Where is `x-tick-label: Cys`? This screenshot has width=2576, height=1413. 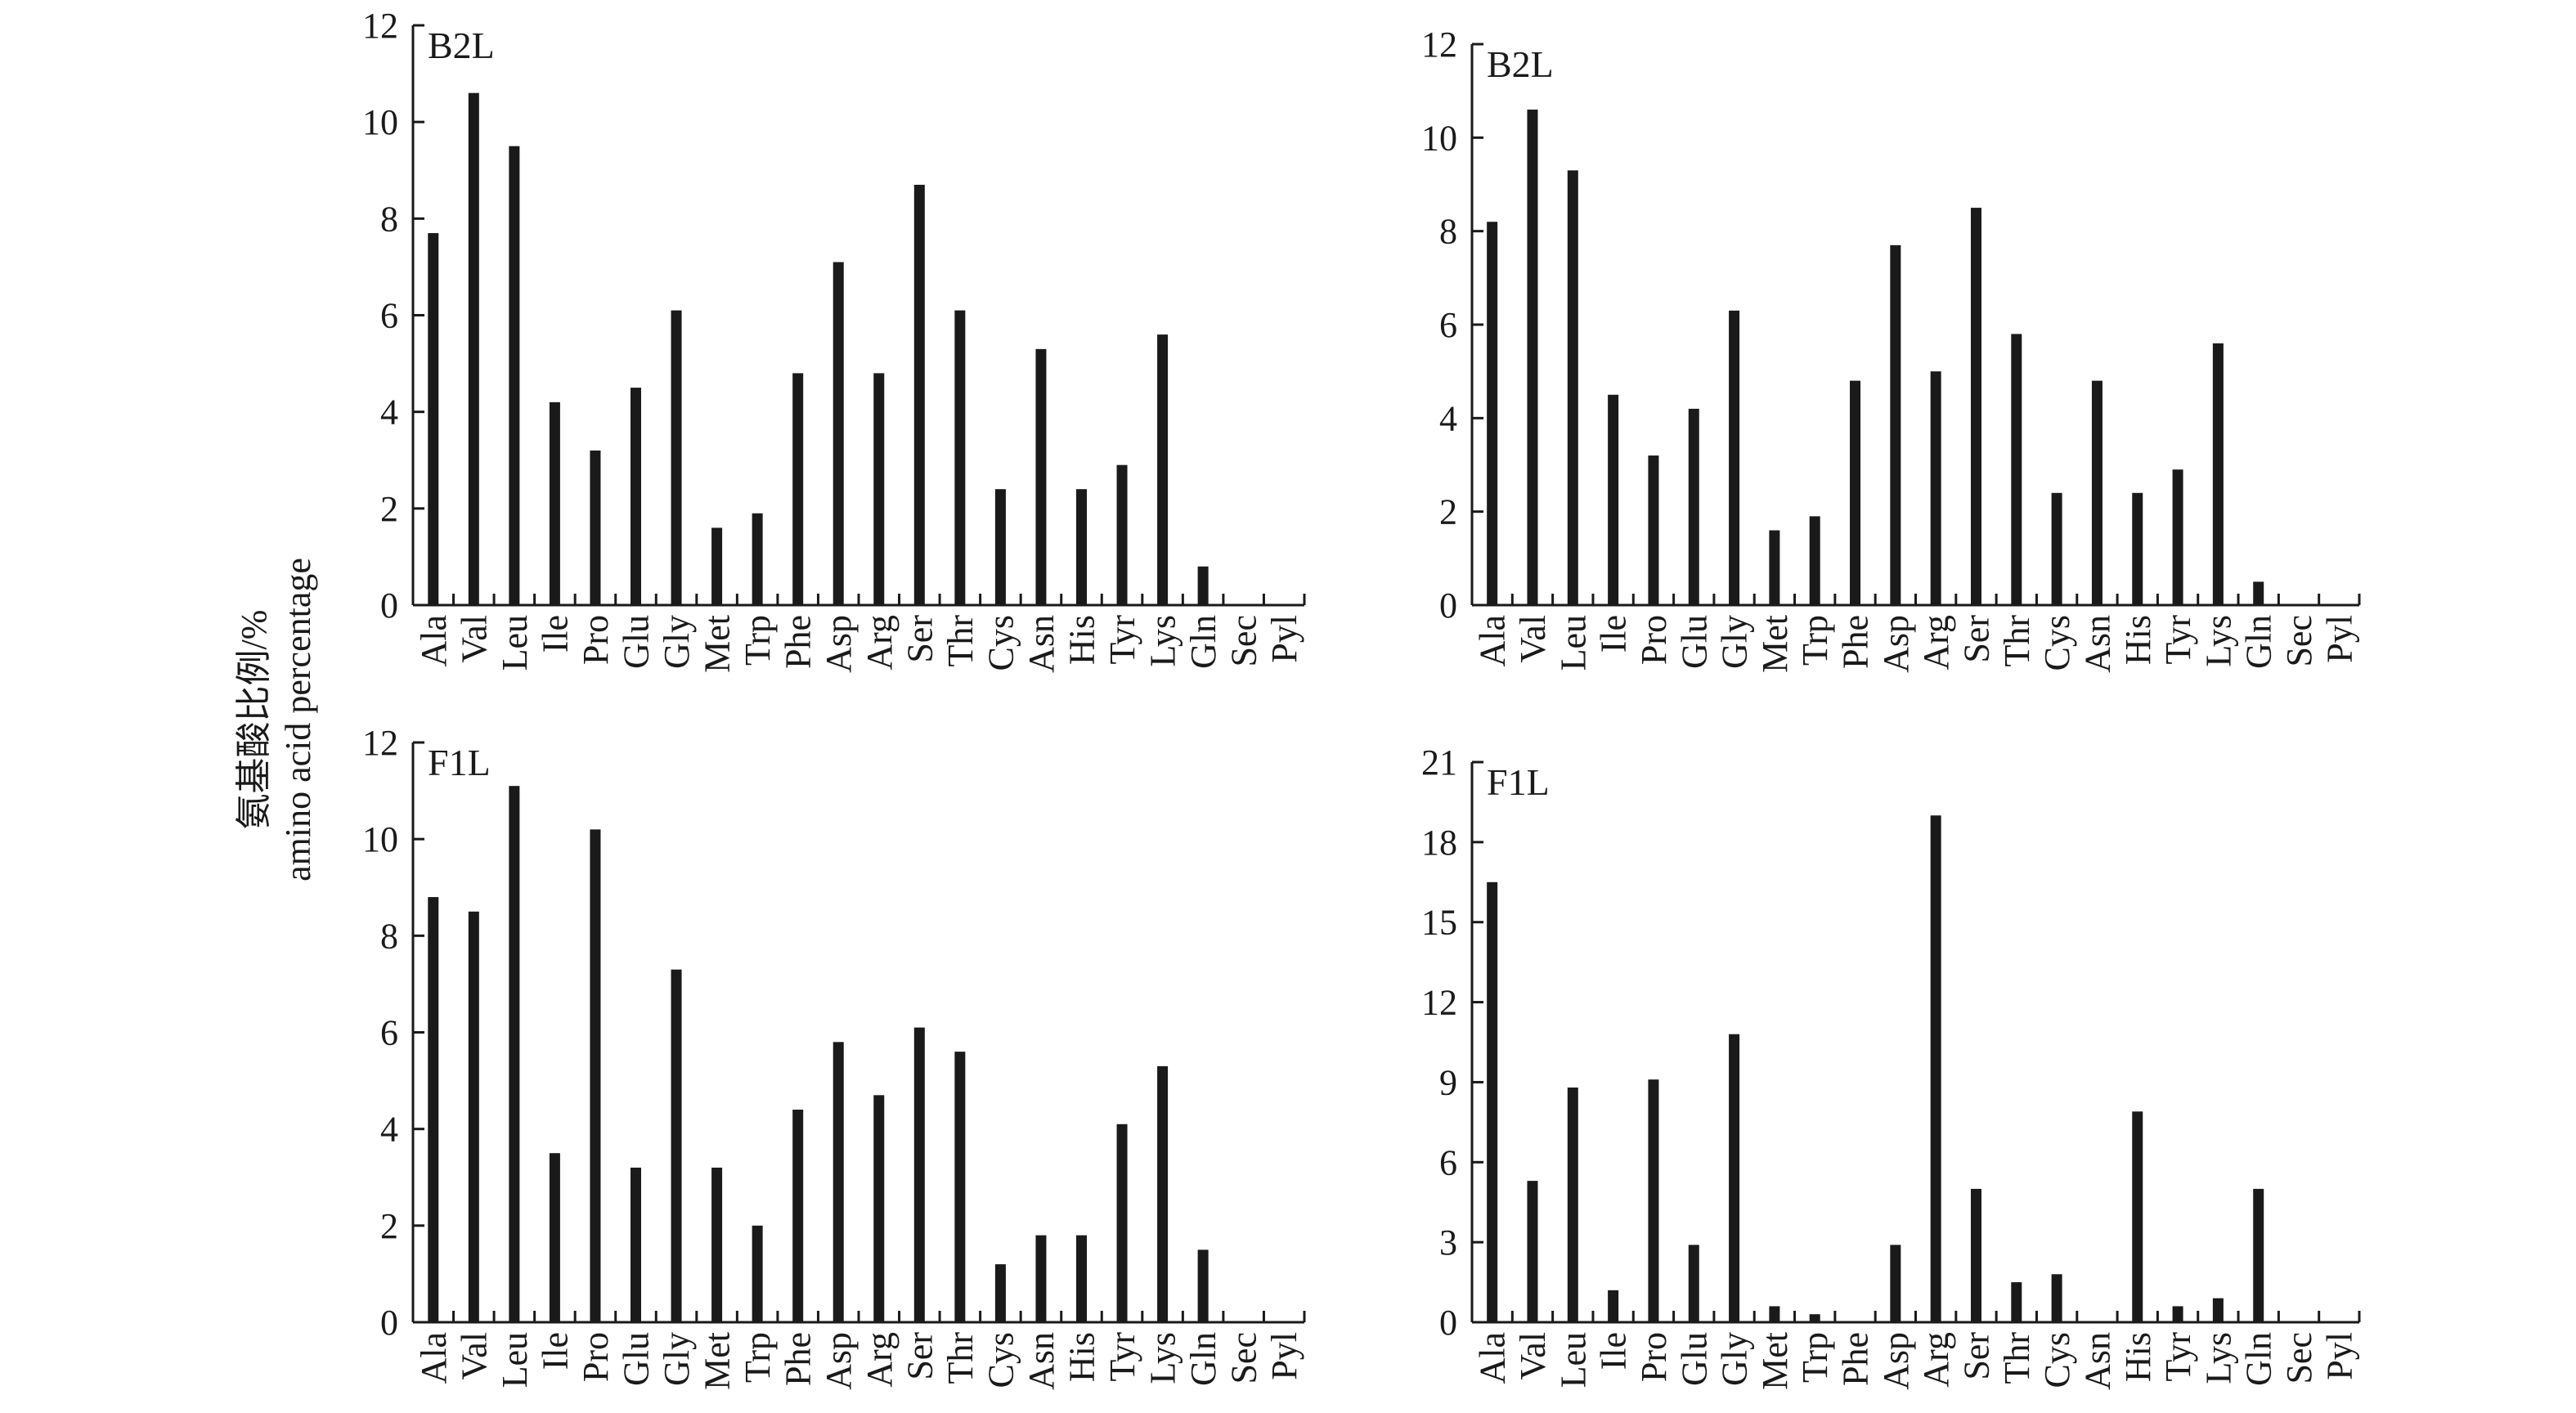 x-tick-label: Cys is located at coordinates (1001, 1360).